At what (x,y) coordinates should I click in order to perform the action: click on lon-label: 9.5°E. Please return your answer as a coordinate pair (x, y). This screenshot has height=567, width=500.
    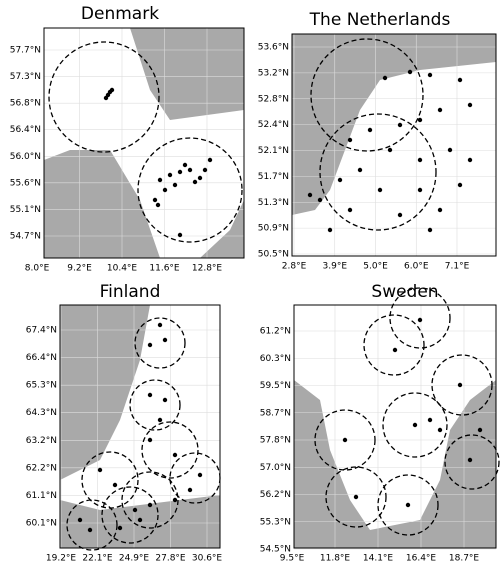
    Looking at the image, I should click on (292, 559).